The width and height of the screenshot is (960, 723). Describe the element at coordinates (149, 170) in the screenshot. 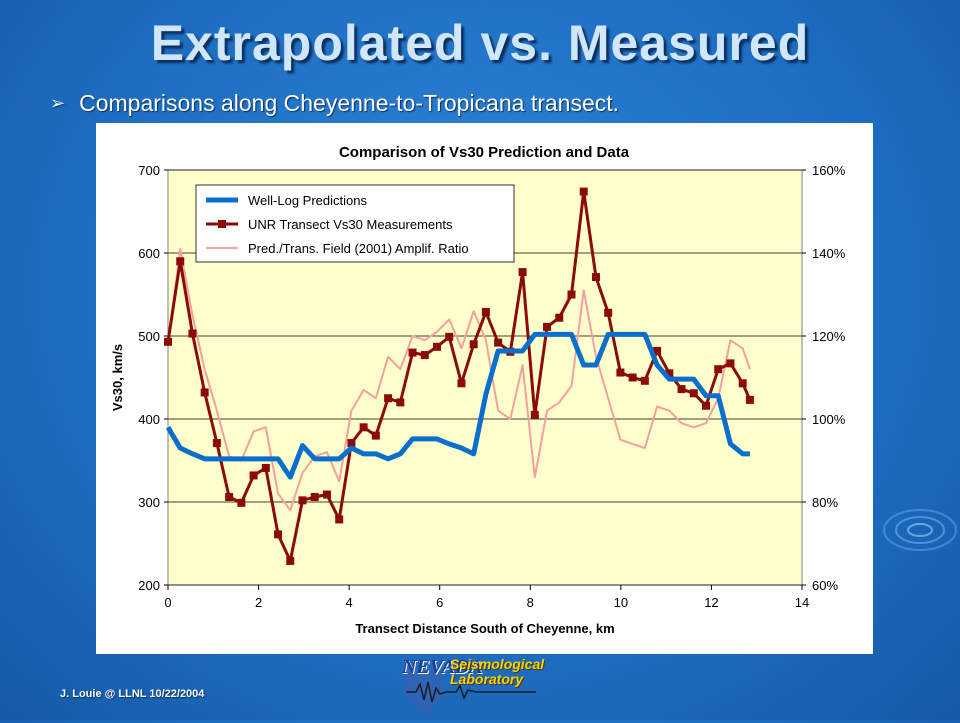

I see `y-tick-label: 700` at that location.